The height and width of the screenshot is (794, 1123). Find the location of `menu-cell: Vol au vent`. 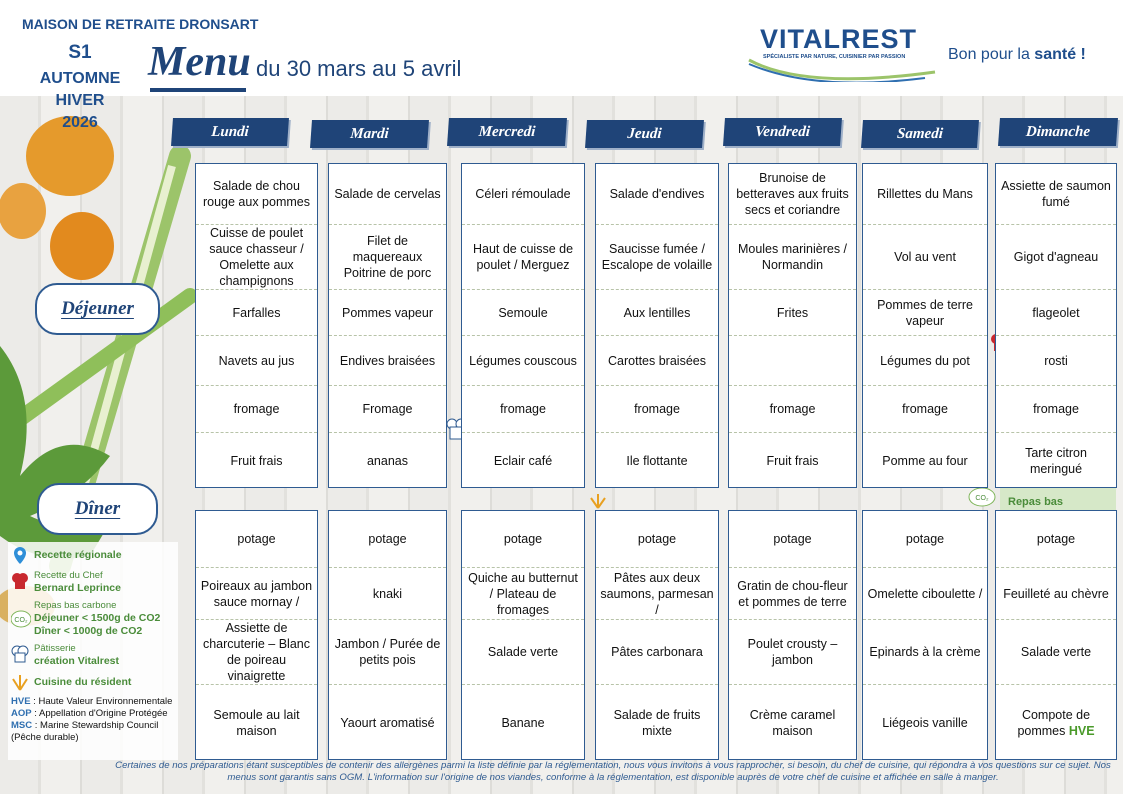

menu-cell: Vol au vent is located at coordinates (925, 257).